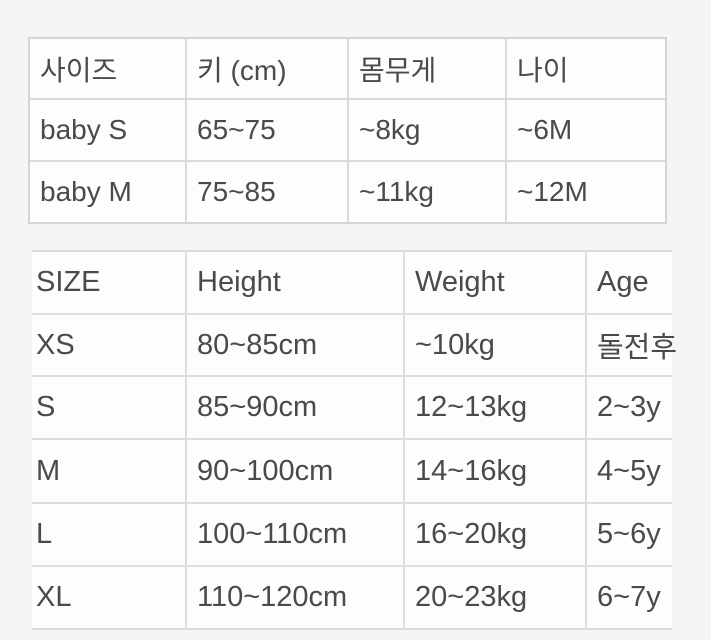  Describe the element at coordinates (494, 282) in the screenshot. I see `table-header-cell: Weight` at that location.